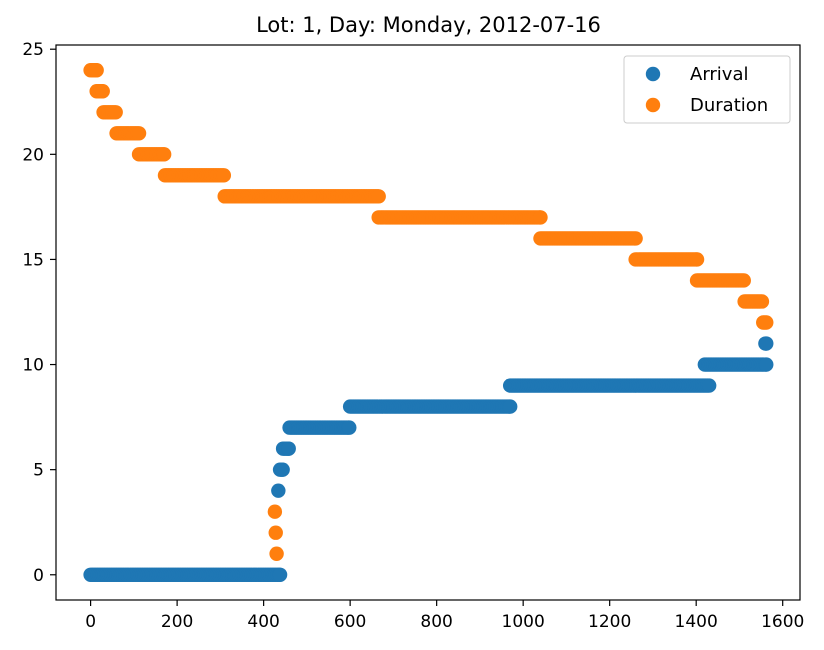  Describe the element at coordinates (38, 471) in the screenshot. I see `y-tick-label: 5` at that location.